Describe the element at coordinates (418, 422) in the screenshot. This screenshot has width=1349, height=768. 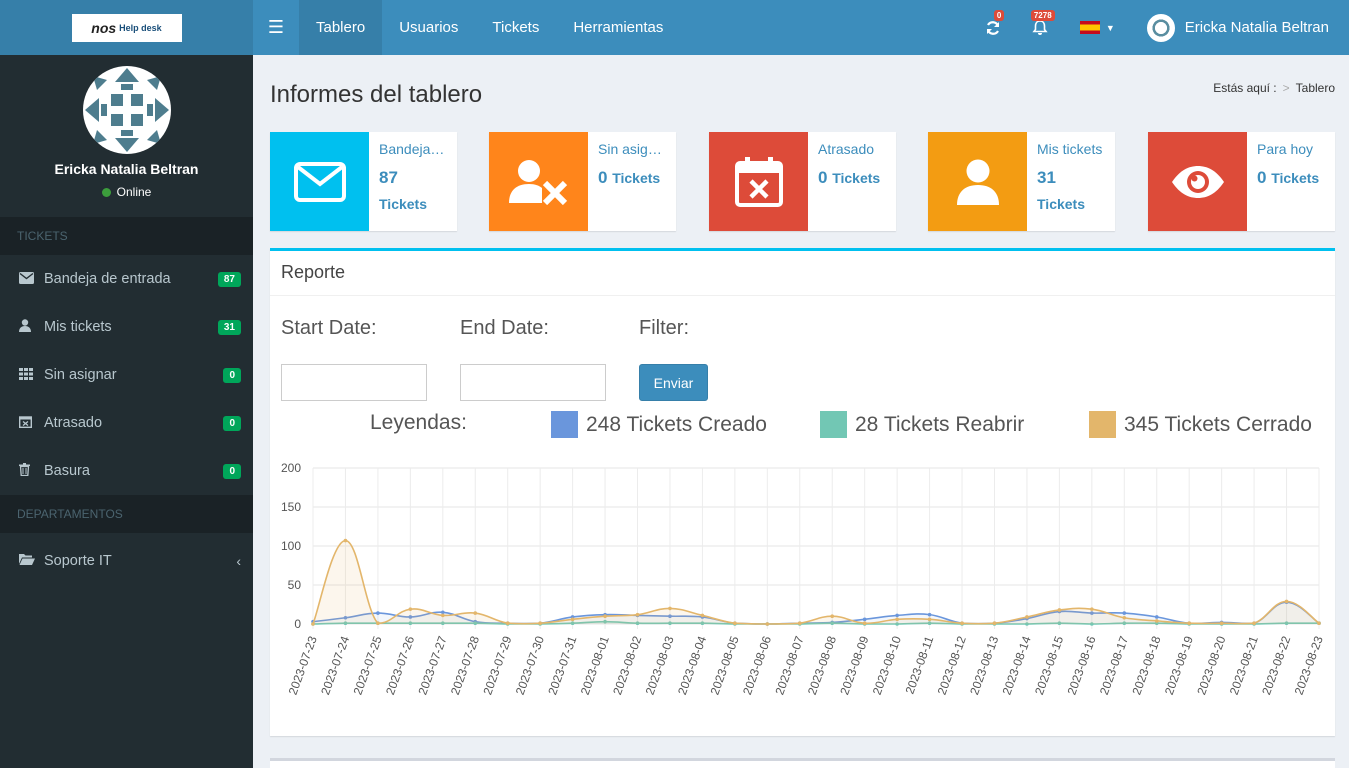
I see `legend-title: Leyendas:` at that location.